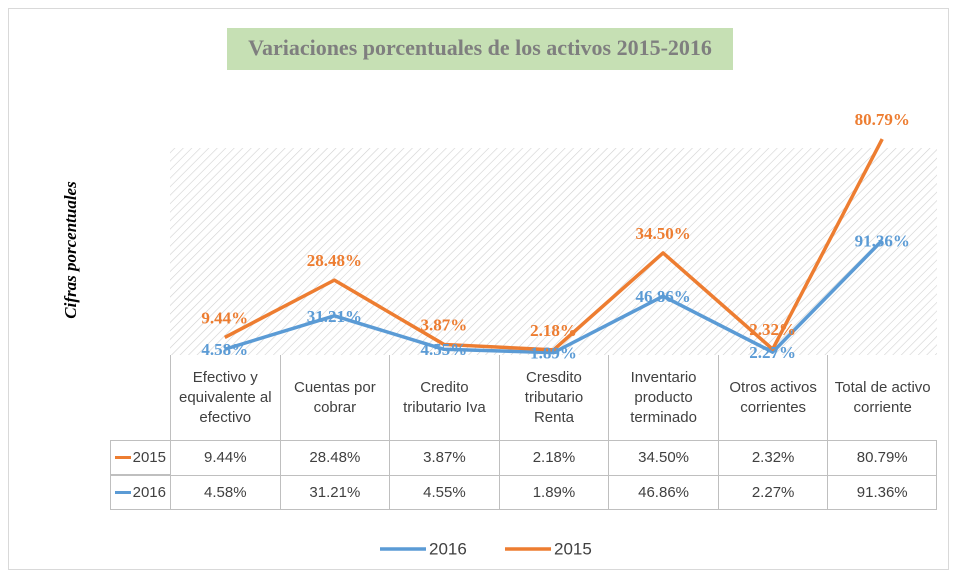  Describe the element at coordinates (334, 397) in the screenshot. I see `category-cell: Cuentas por cobrar` at that location.